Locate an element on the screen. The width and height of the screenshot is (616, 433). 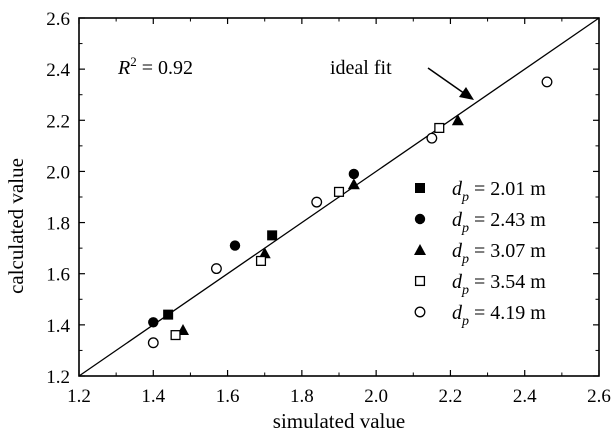
y-tick-label: 2.2 is located at coordinates (58, 121).